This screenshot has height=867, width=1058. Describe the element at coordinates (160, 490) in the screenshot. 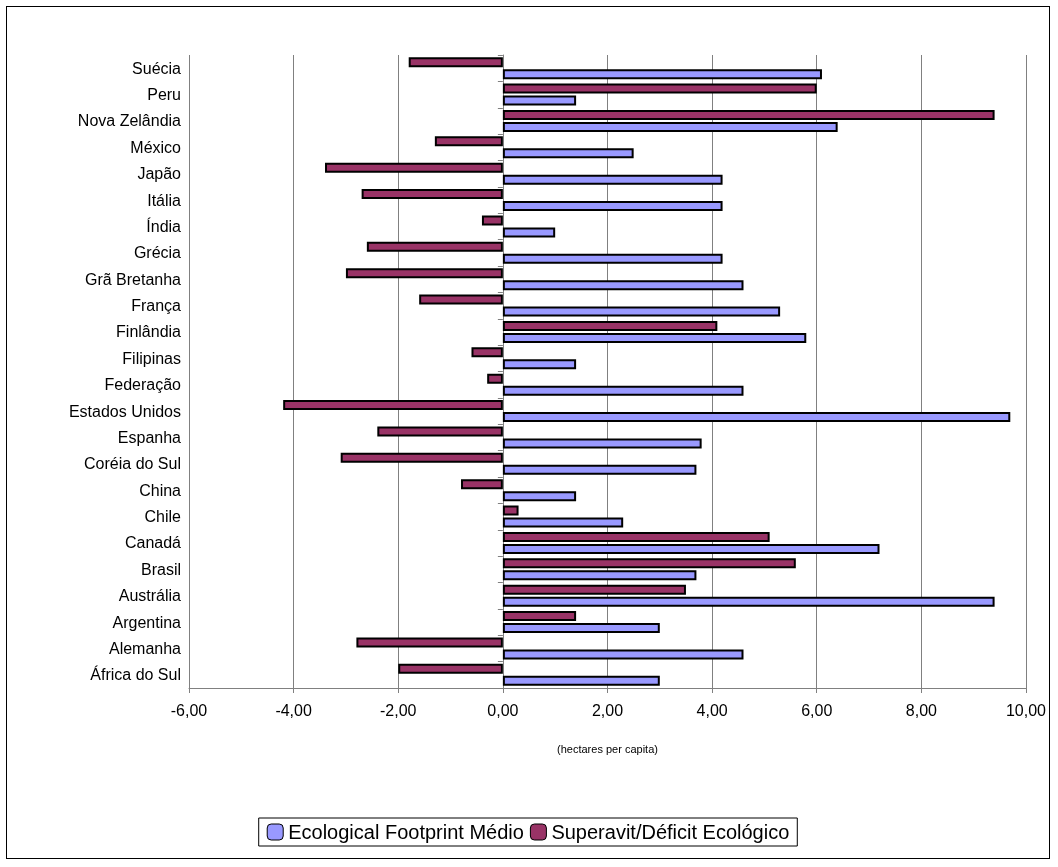

I see `y-tick-label: China` at that location.